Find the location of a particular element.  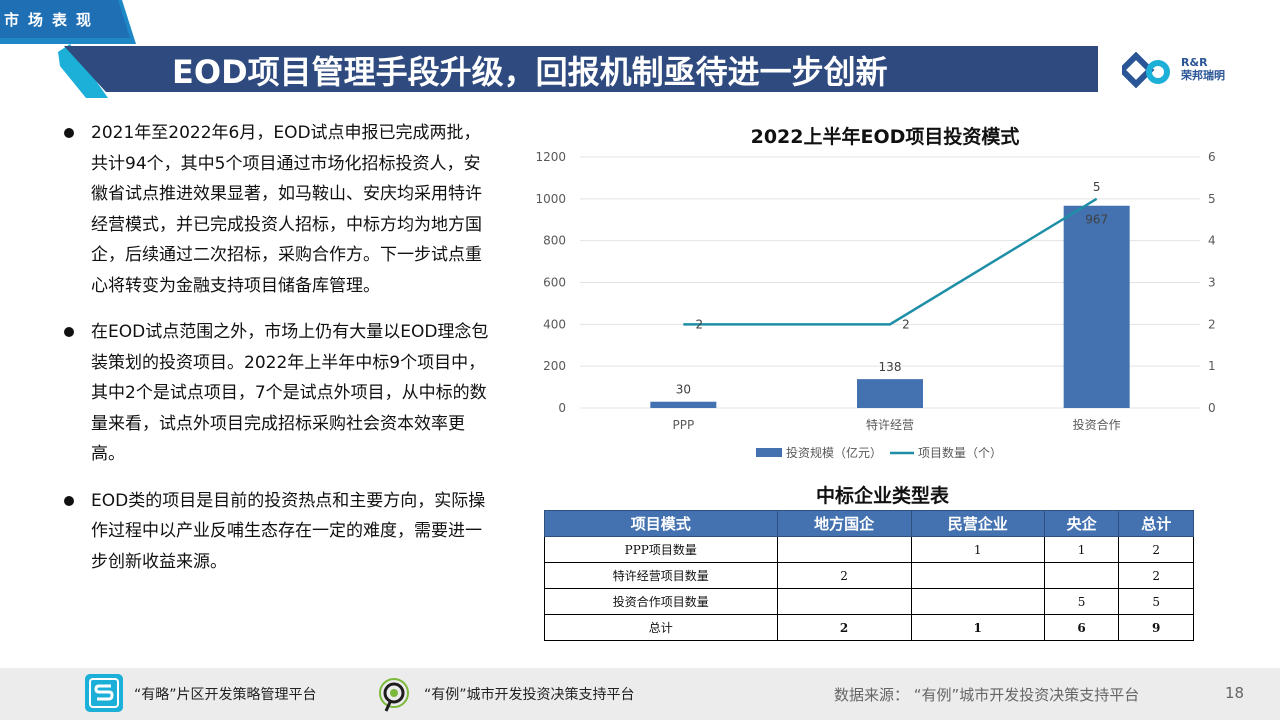

line-data-label: 5 is located at coordinates (1097, 187).